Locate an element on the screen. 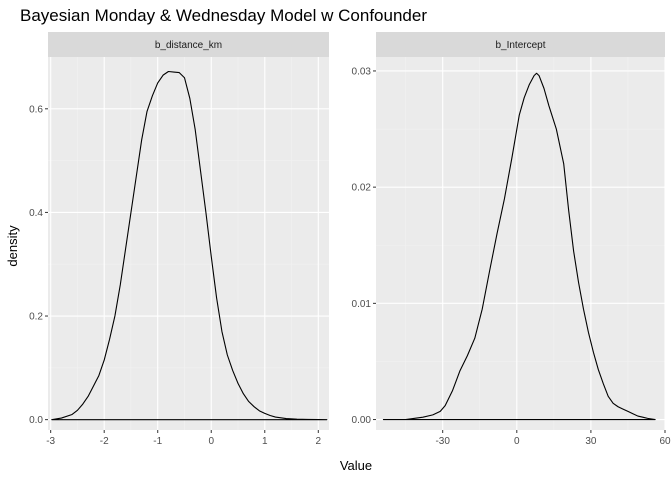 Image resolution: width=672 pixels, height=480 pixels. y-tick-label: 0.01 is located at coordinates (362, 304).